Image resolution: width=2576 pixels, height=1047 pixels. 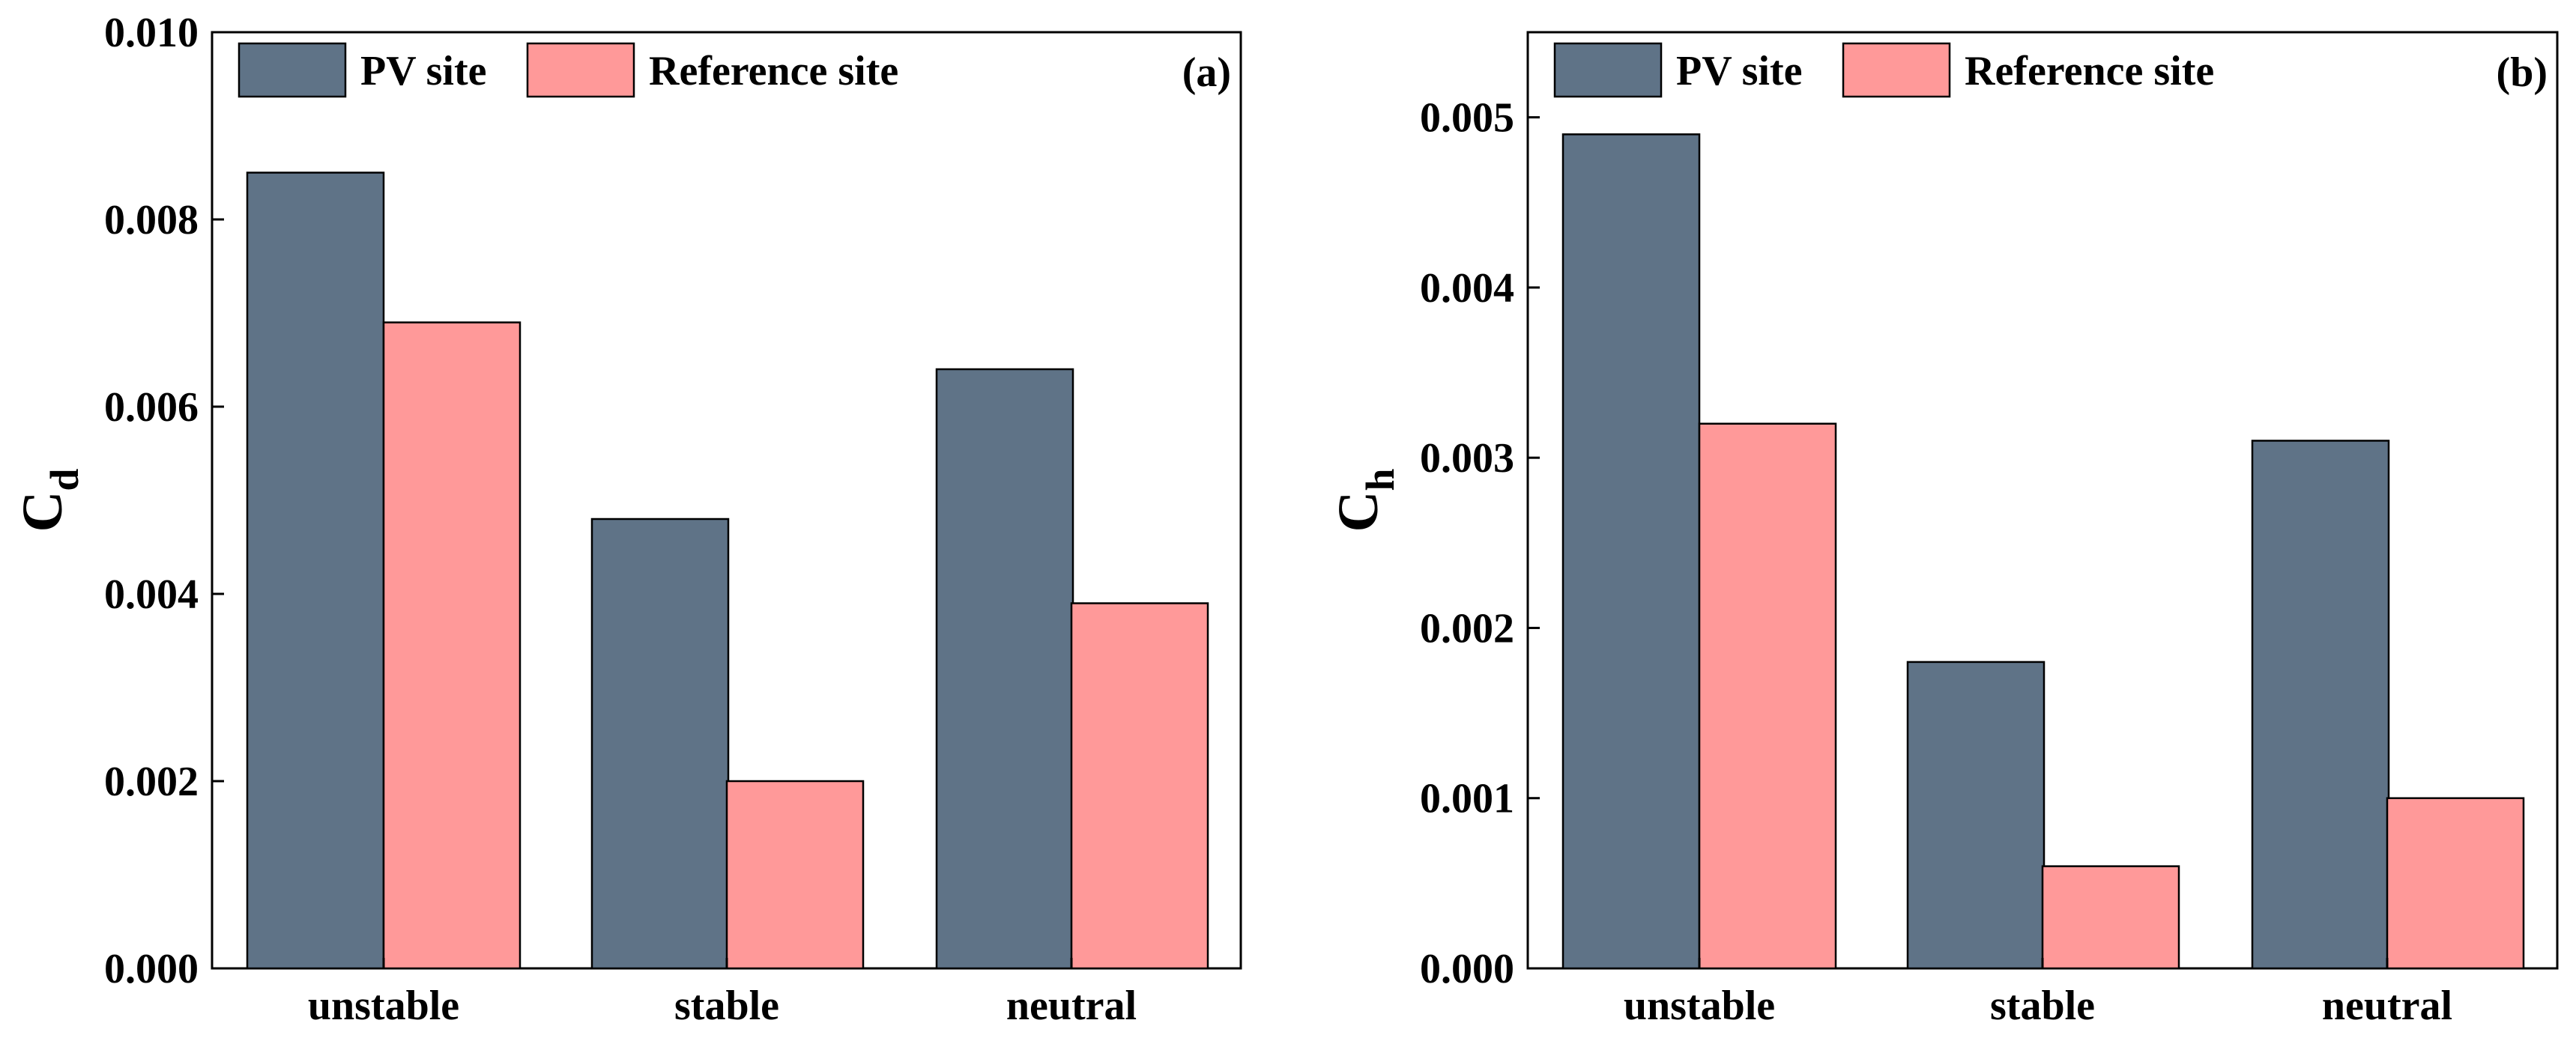 What do you see at coordinates (383, 1006) in the screenshot?
I see `x-tick-label-a-unstable: unstable` at bounding box center [383, 1006].